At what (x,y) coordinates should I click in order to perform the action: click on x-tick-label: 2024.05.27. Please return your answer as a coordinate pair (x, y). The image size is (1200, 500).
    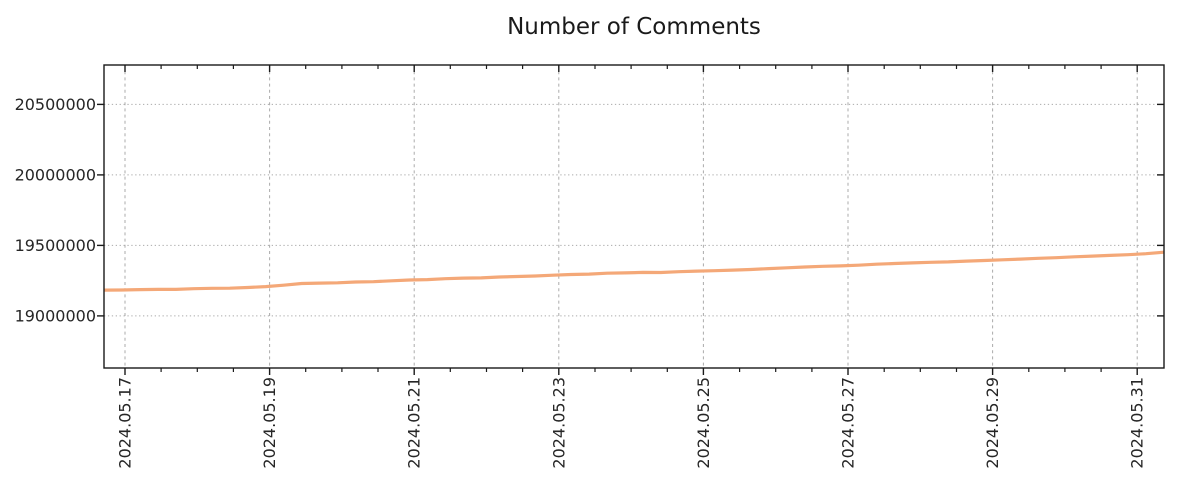
    Looking at the image, I should click on (848, 423).